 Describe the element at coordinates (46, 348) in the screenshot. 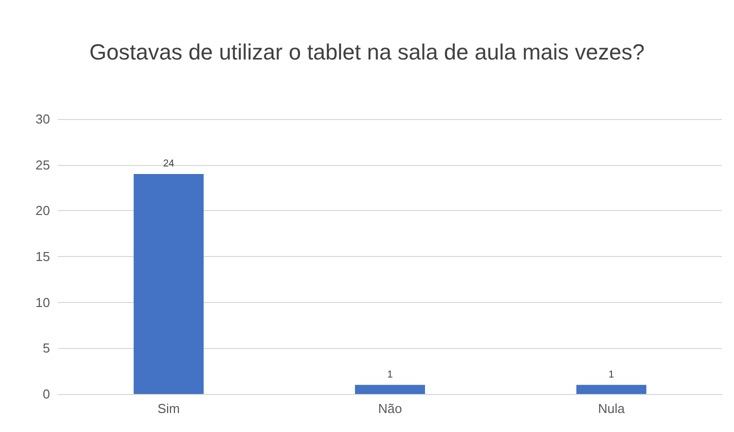

I see `y-tick-label: 5` at that location.